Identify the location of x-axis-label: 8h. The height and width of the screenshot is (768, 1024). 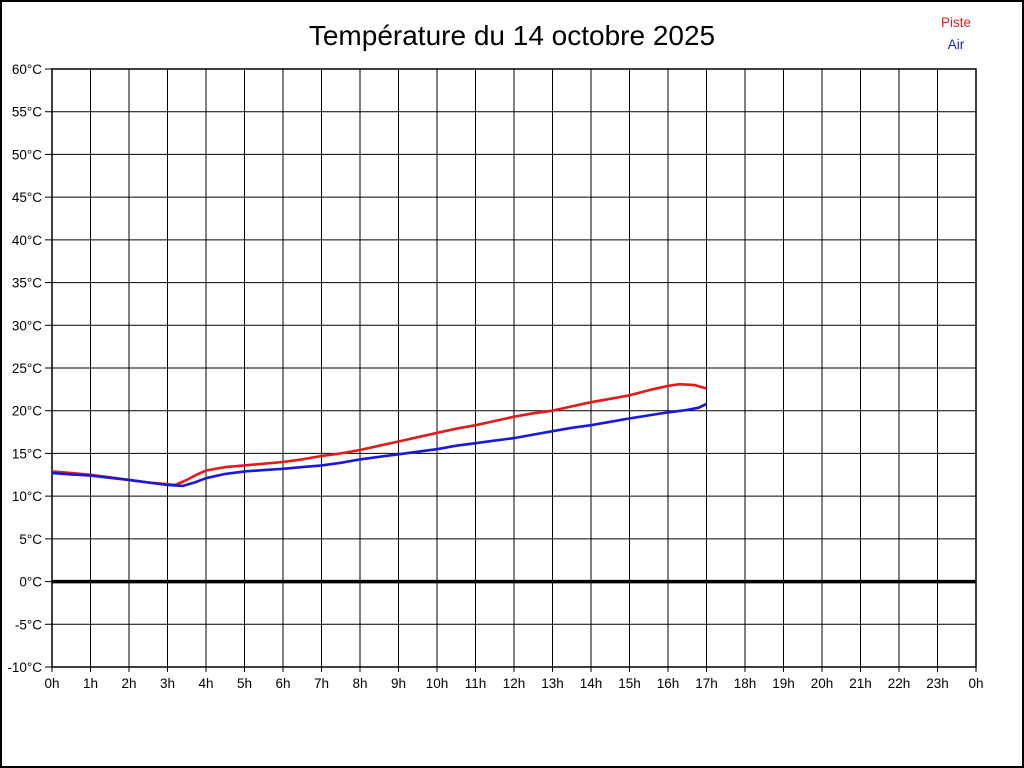
(359, 683).